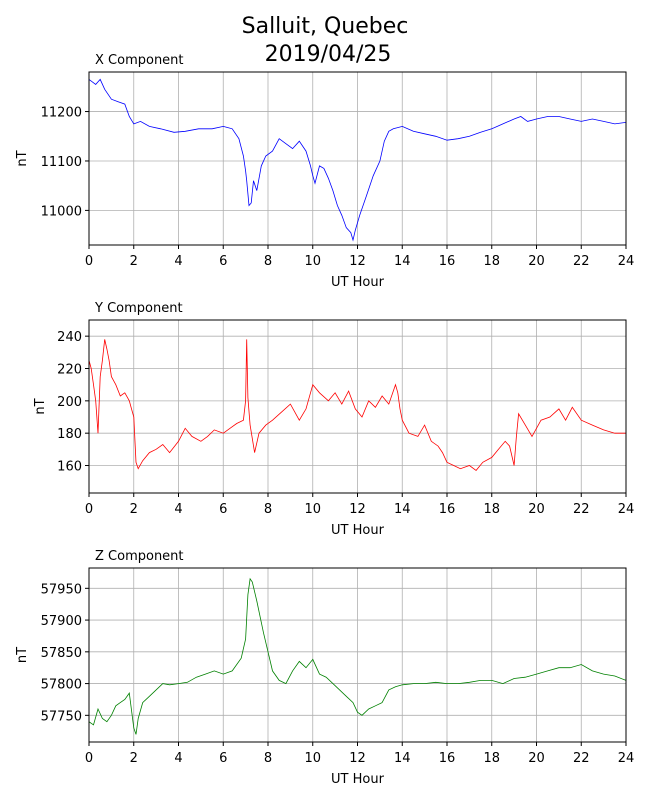 This screenshot has width=650, height=800. Describe the element at coordinates (61, 211) in the screenshot. I see `y-tick-label: 11000` at that location.